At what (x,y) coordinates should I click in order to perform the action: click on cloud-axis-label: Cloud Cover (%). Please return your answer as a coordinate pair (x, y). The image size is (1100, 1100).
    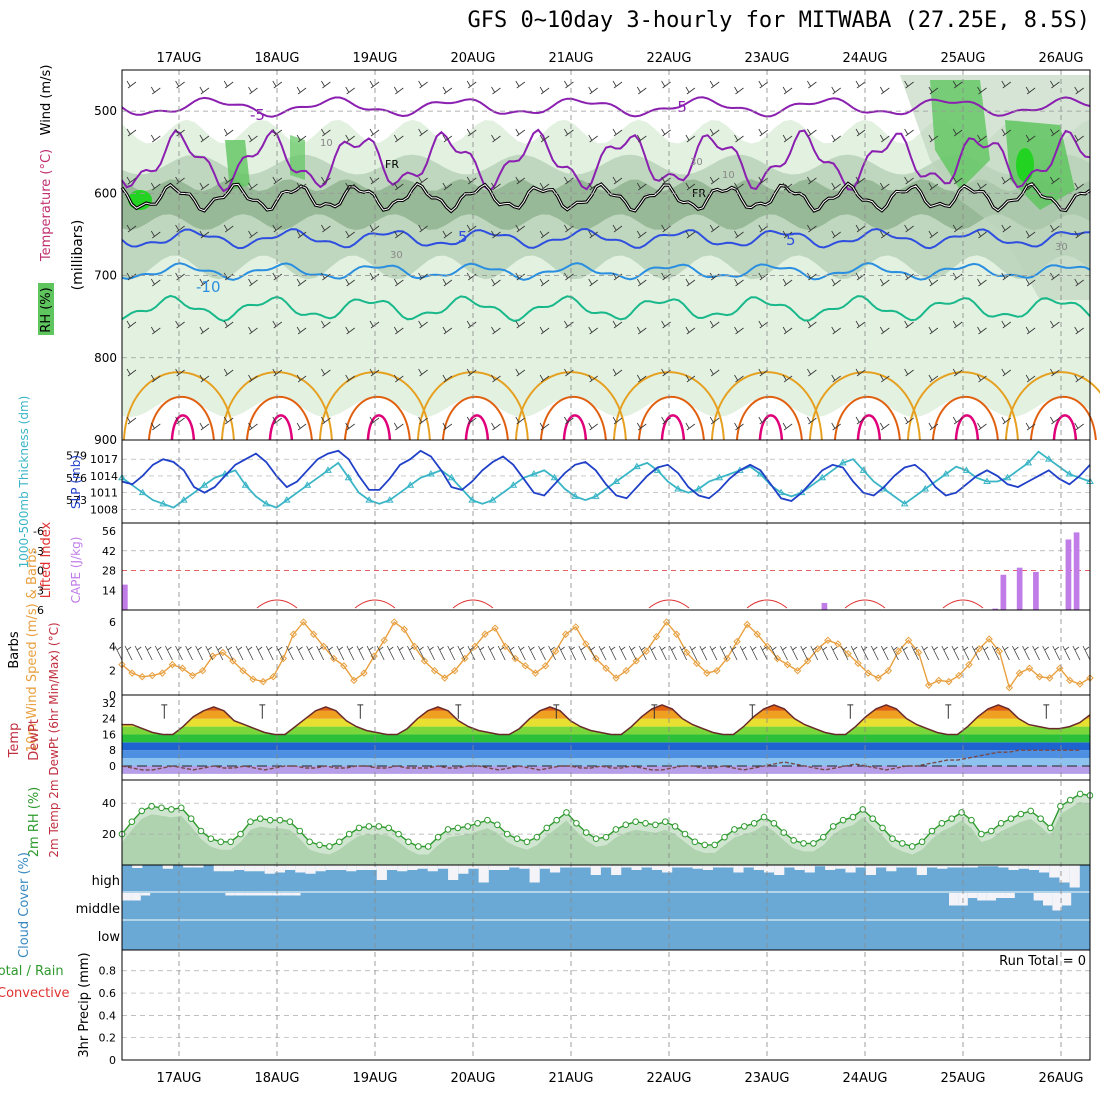
    Looking at the image, I should click on (24, 905).